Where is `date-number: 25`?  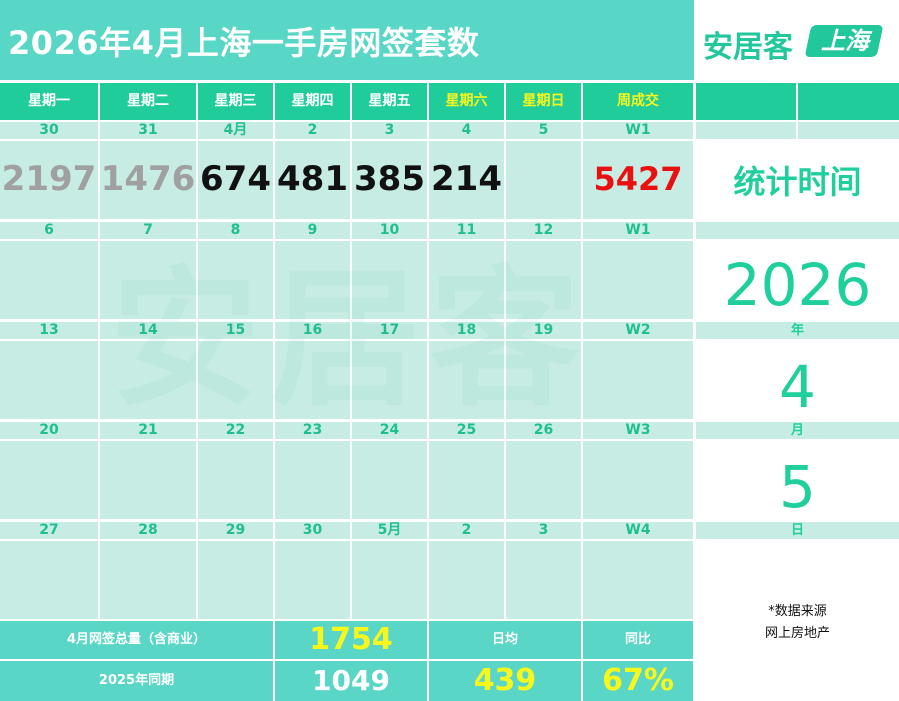 date-number: 25 is located at coordinates (466, 430).